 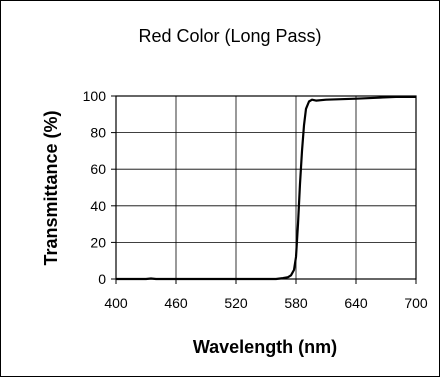 I want to click on y-tick-label: 80, so click(x=98, y=133).